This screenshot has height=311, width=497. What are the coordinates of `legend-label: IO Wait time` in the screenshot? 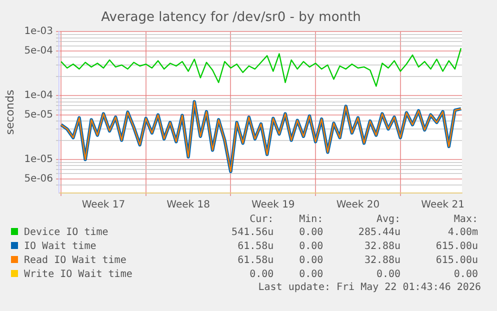 It's located at (60, 247).